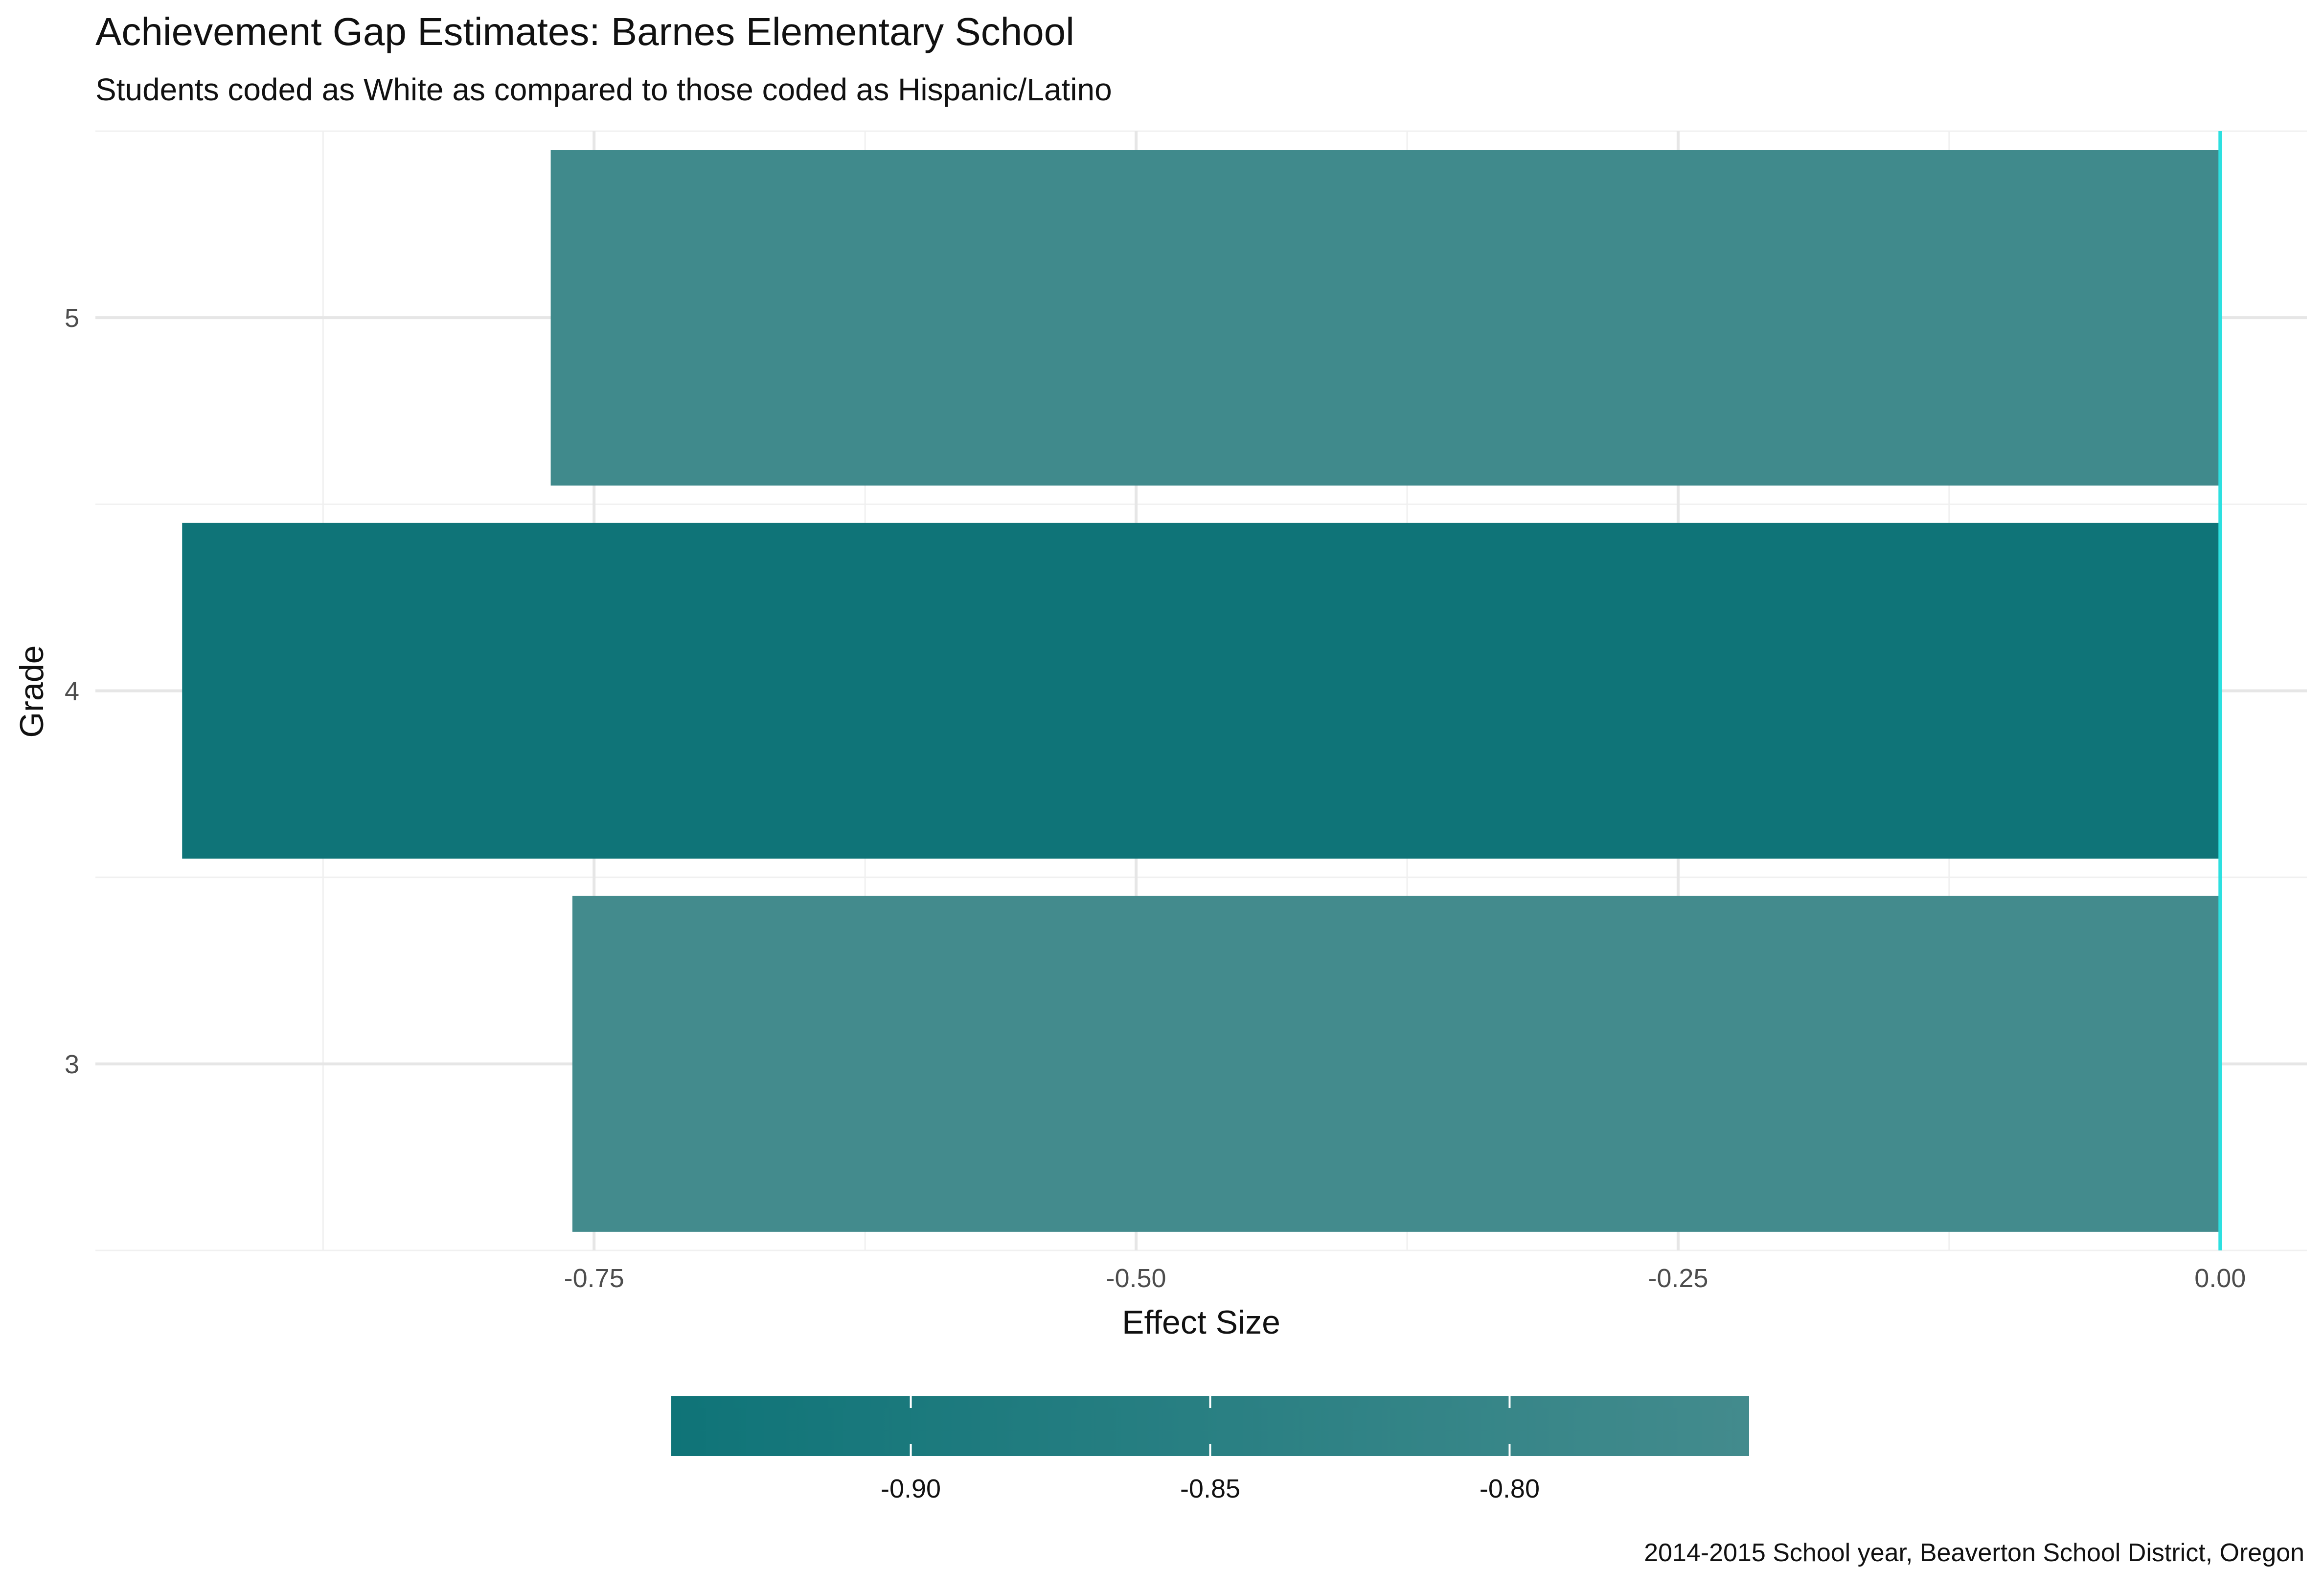  I want to click on y-tick-label: 3, so click(72, 1064).